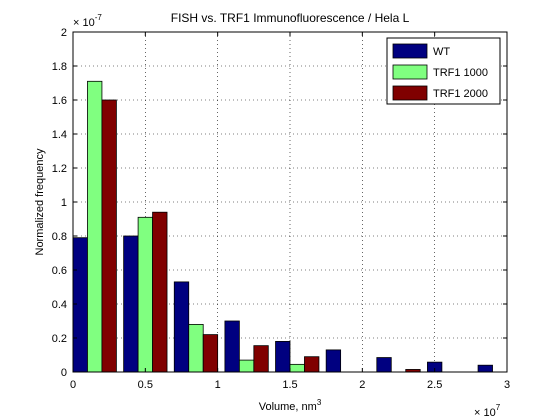 This screenshot has height=420, width=560. What do you see at coordinates (59, 339) in the screenshot?
I see `y-tick-label: 0.2` at bounding box center [59, 339].